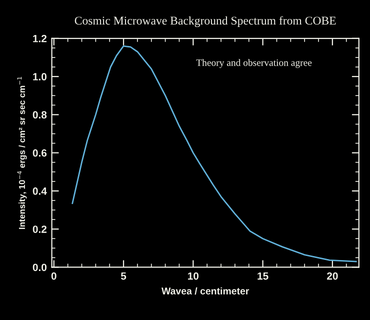 The height and width of the screenshot is (320, 370). What do you see at coordinates (205, 22) in the screenshot?
I see `chart-title: Cosmic Microwave Background Spectrum from COBE` at bounding box center [205, 22].